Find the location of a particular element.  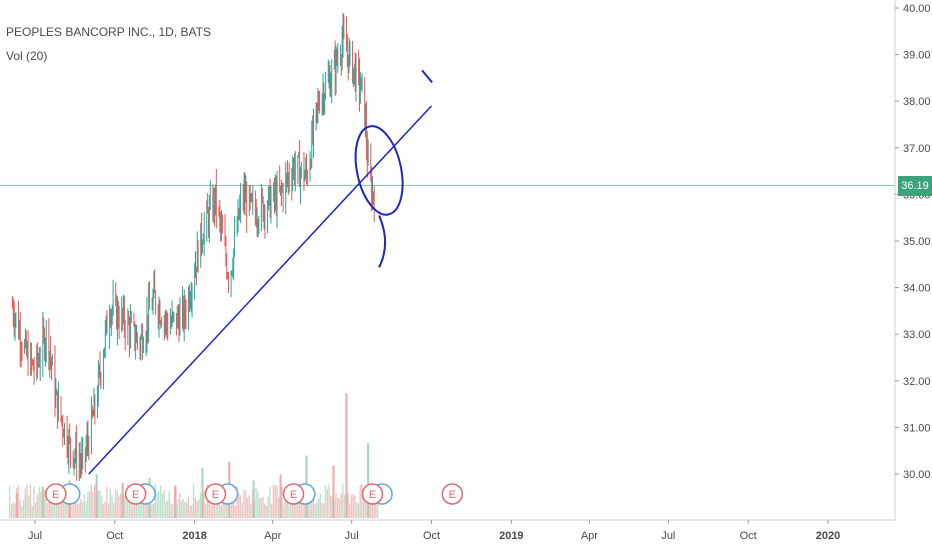

y-tick-label: 39.00 is located at coordinates (917, 56).